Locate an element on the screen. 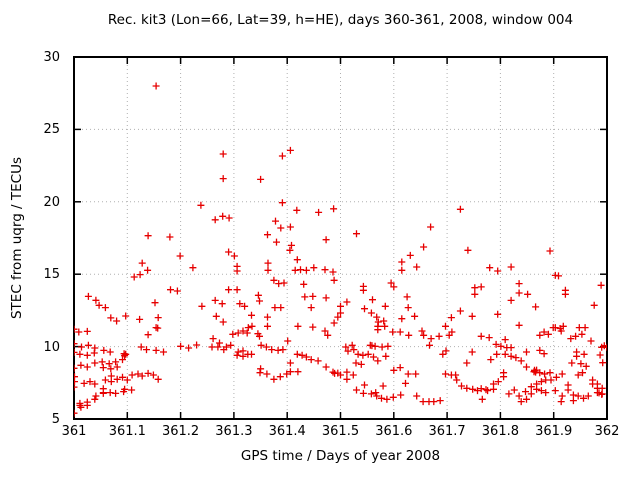 The width and height of the screenshot is (640, 480). x-tick-label: 361.6 is located at coordinates (394, 431).